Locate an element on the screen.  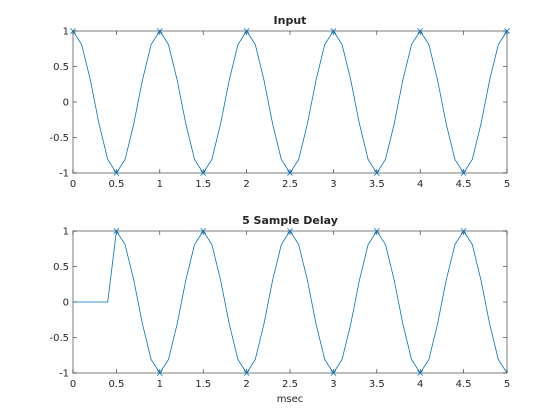
x-axis-label: msec is located at coordinates (290, 399).